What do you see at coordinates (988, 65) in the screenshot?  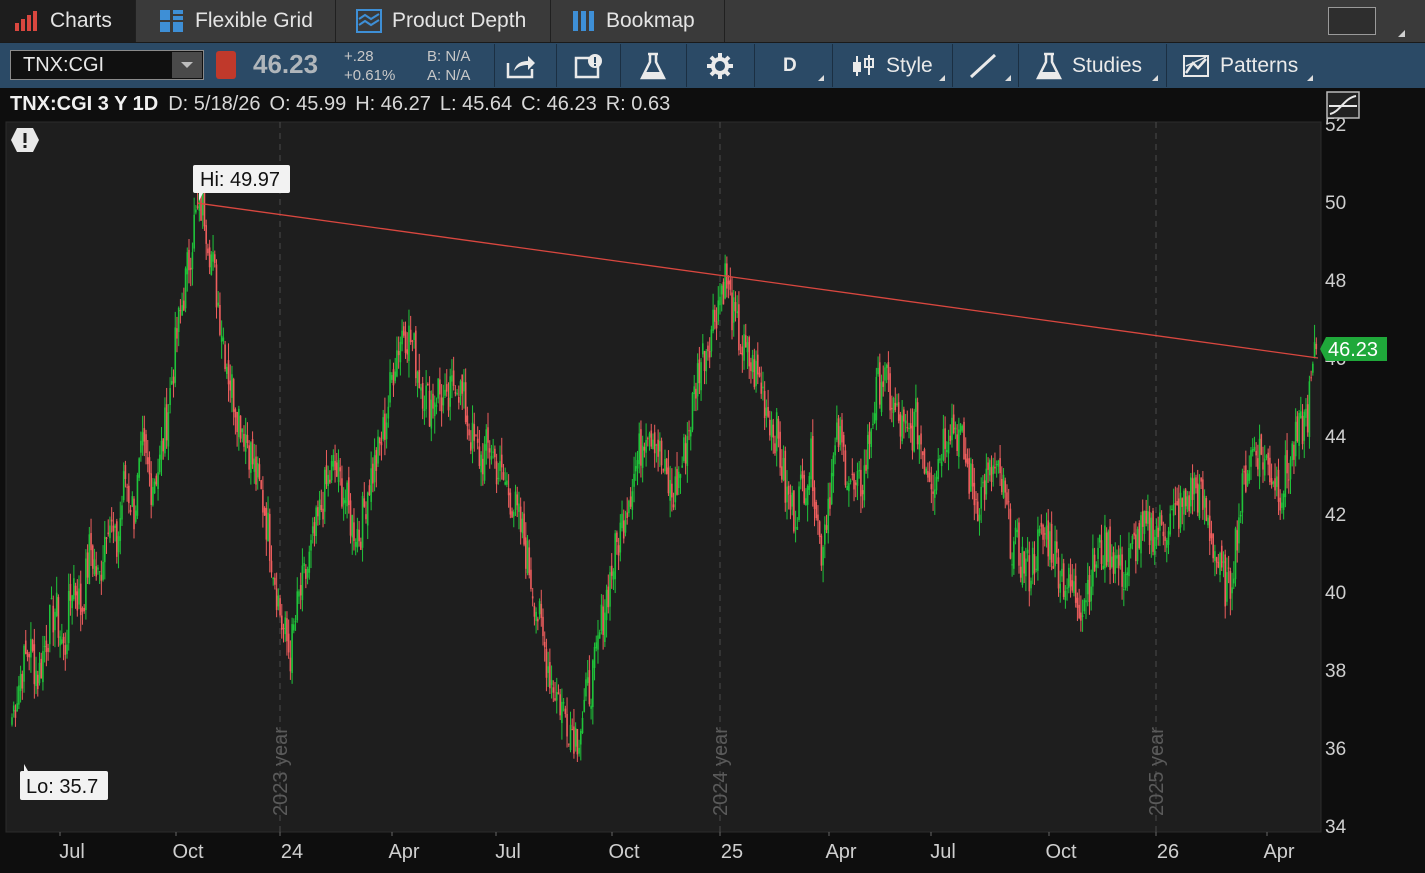 I see `drawing-tools-button` at bounding box center [988, 65].